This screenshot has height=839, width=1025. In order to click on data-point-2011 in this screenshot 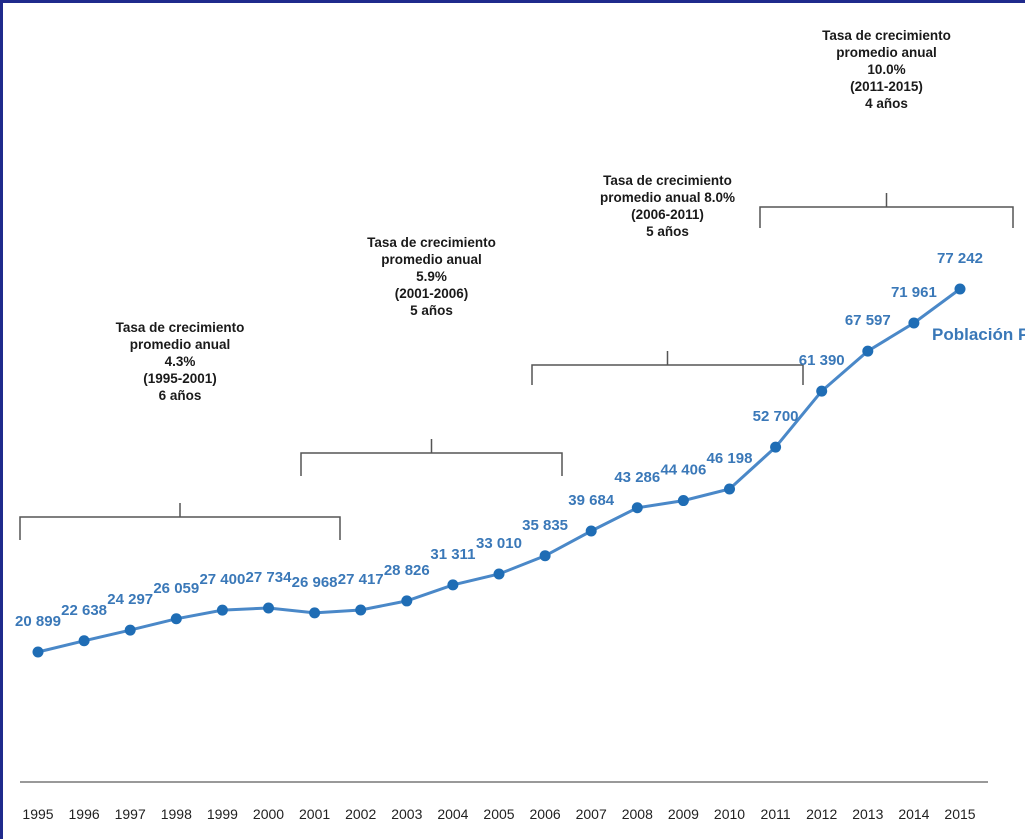, I will do `click(776, 447)`.